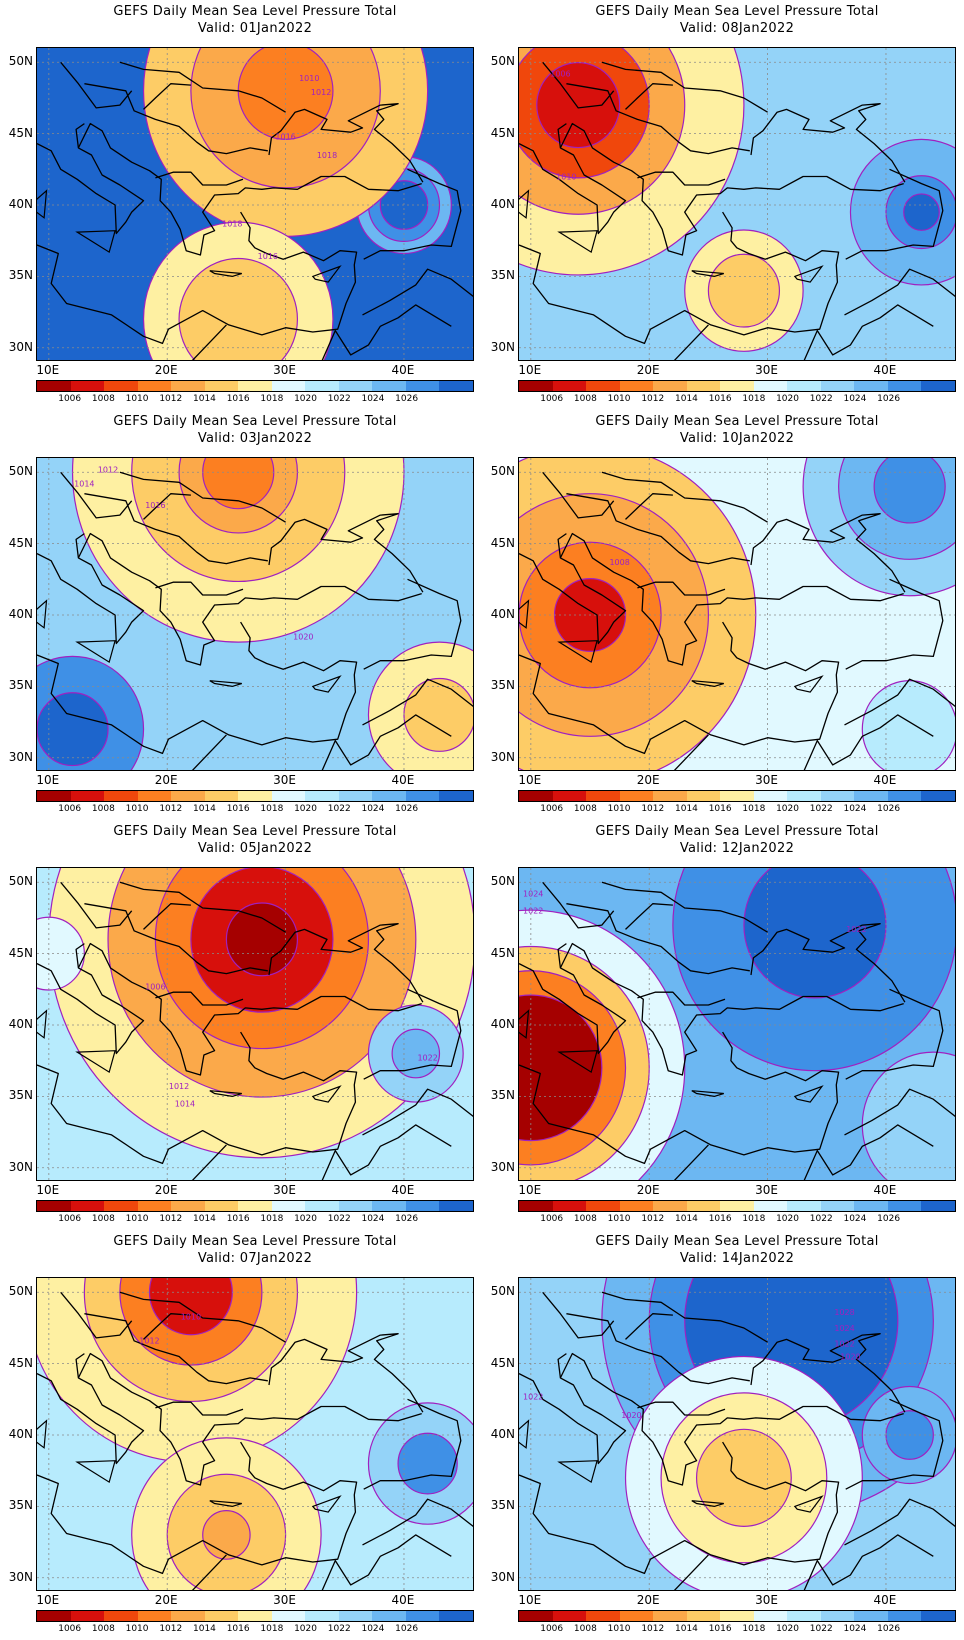 Image resolution: width=964 pixels, height=1640 pixels. I want to click on colorbar-label: 1018, so click(272, 1629).